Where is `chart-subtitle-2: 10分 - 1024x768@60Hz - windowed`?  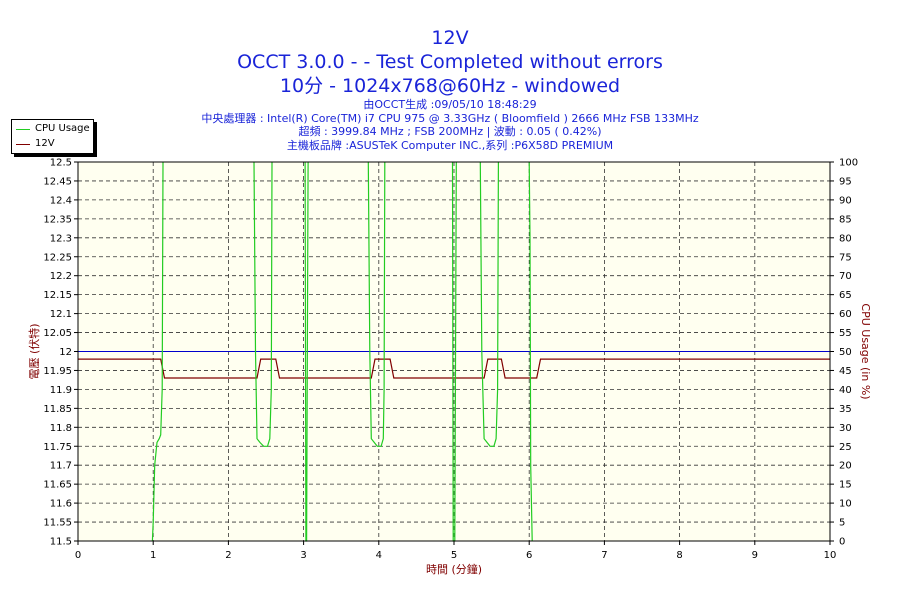 chart-subtitle-2: 10分 - 1024x768@60Hz - windowed is located at coordinates (450, 86).